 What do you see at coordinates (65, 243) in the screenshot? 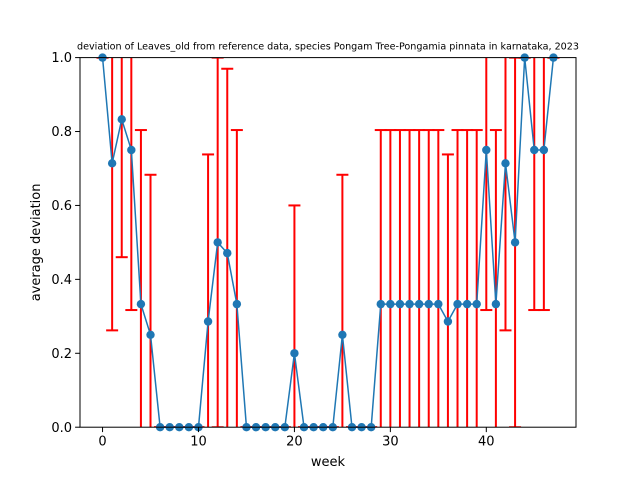
I see `y-axis: 0.0 0.2 0.4 0.6 0.8 1.0` at bounding box center [65, 243].